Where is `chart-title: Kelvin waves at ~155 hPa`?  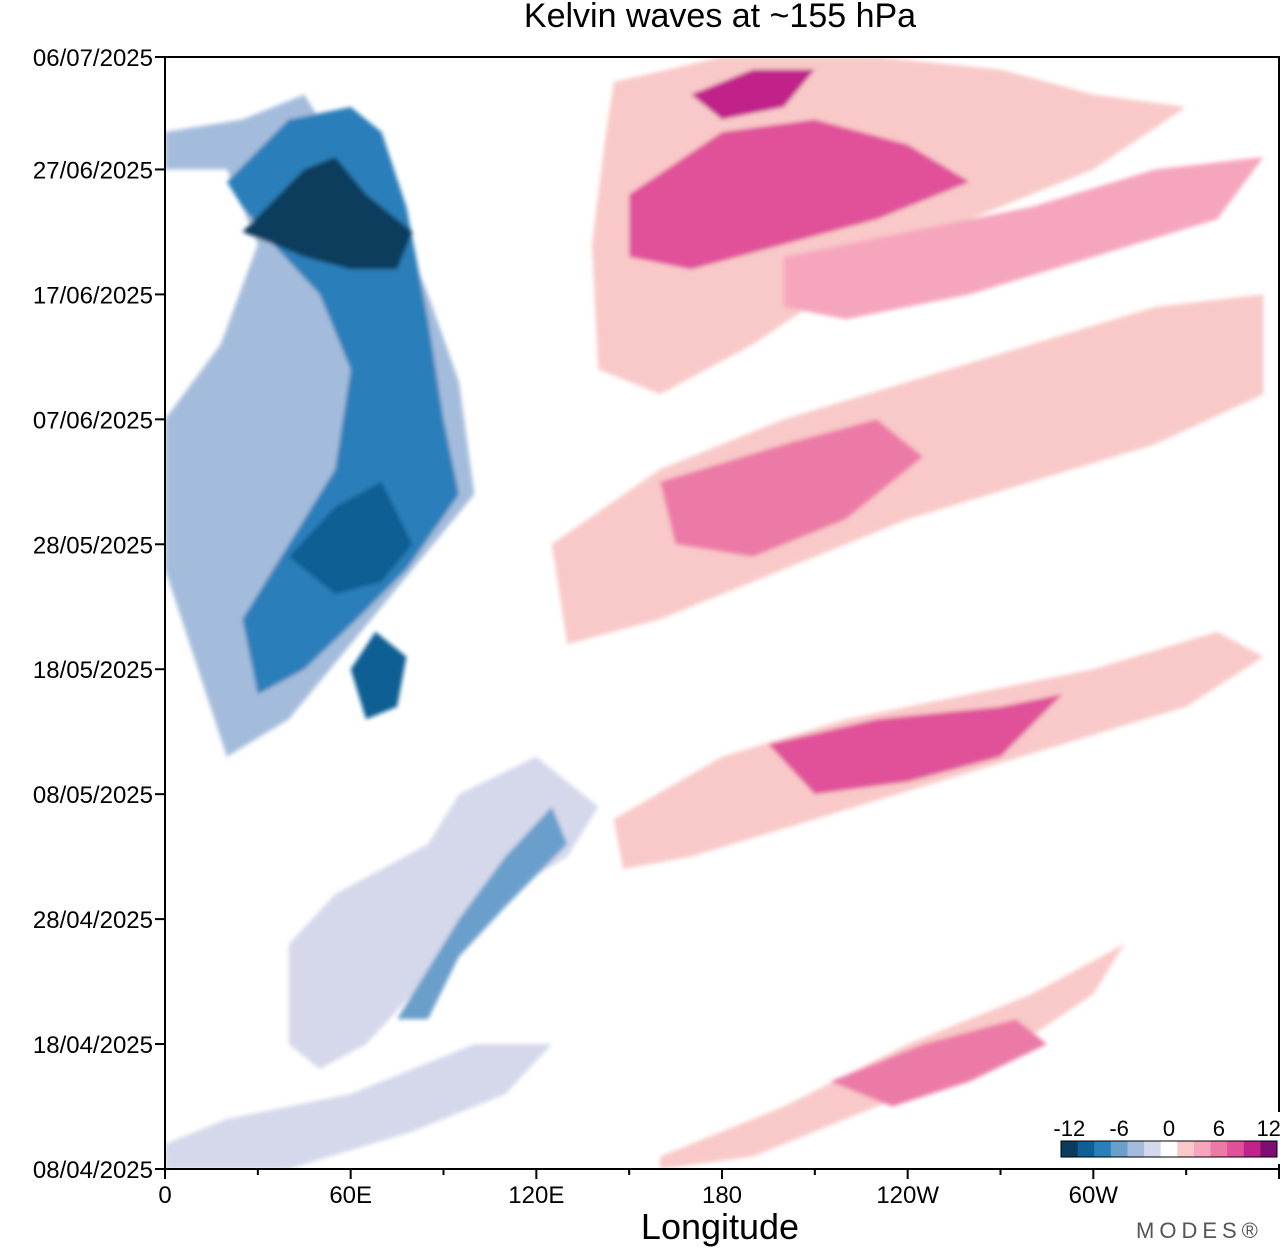 chart-title: Kelvin waves at ~155 hPa is located at coordinates (720, 17).